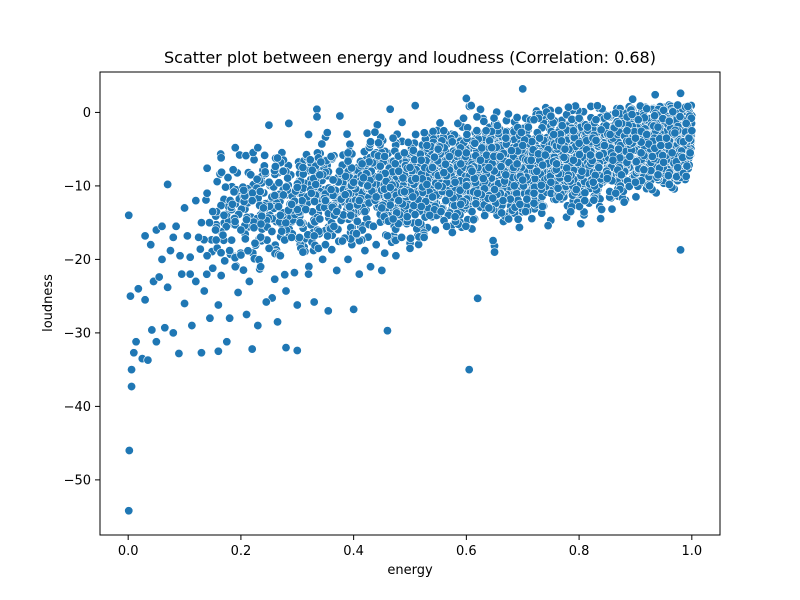 The height and width of the screenshot is (600, 800). I want to click on x-tick-label: 1.0, so click(691, 551).